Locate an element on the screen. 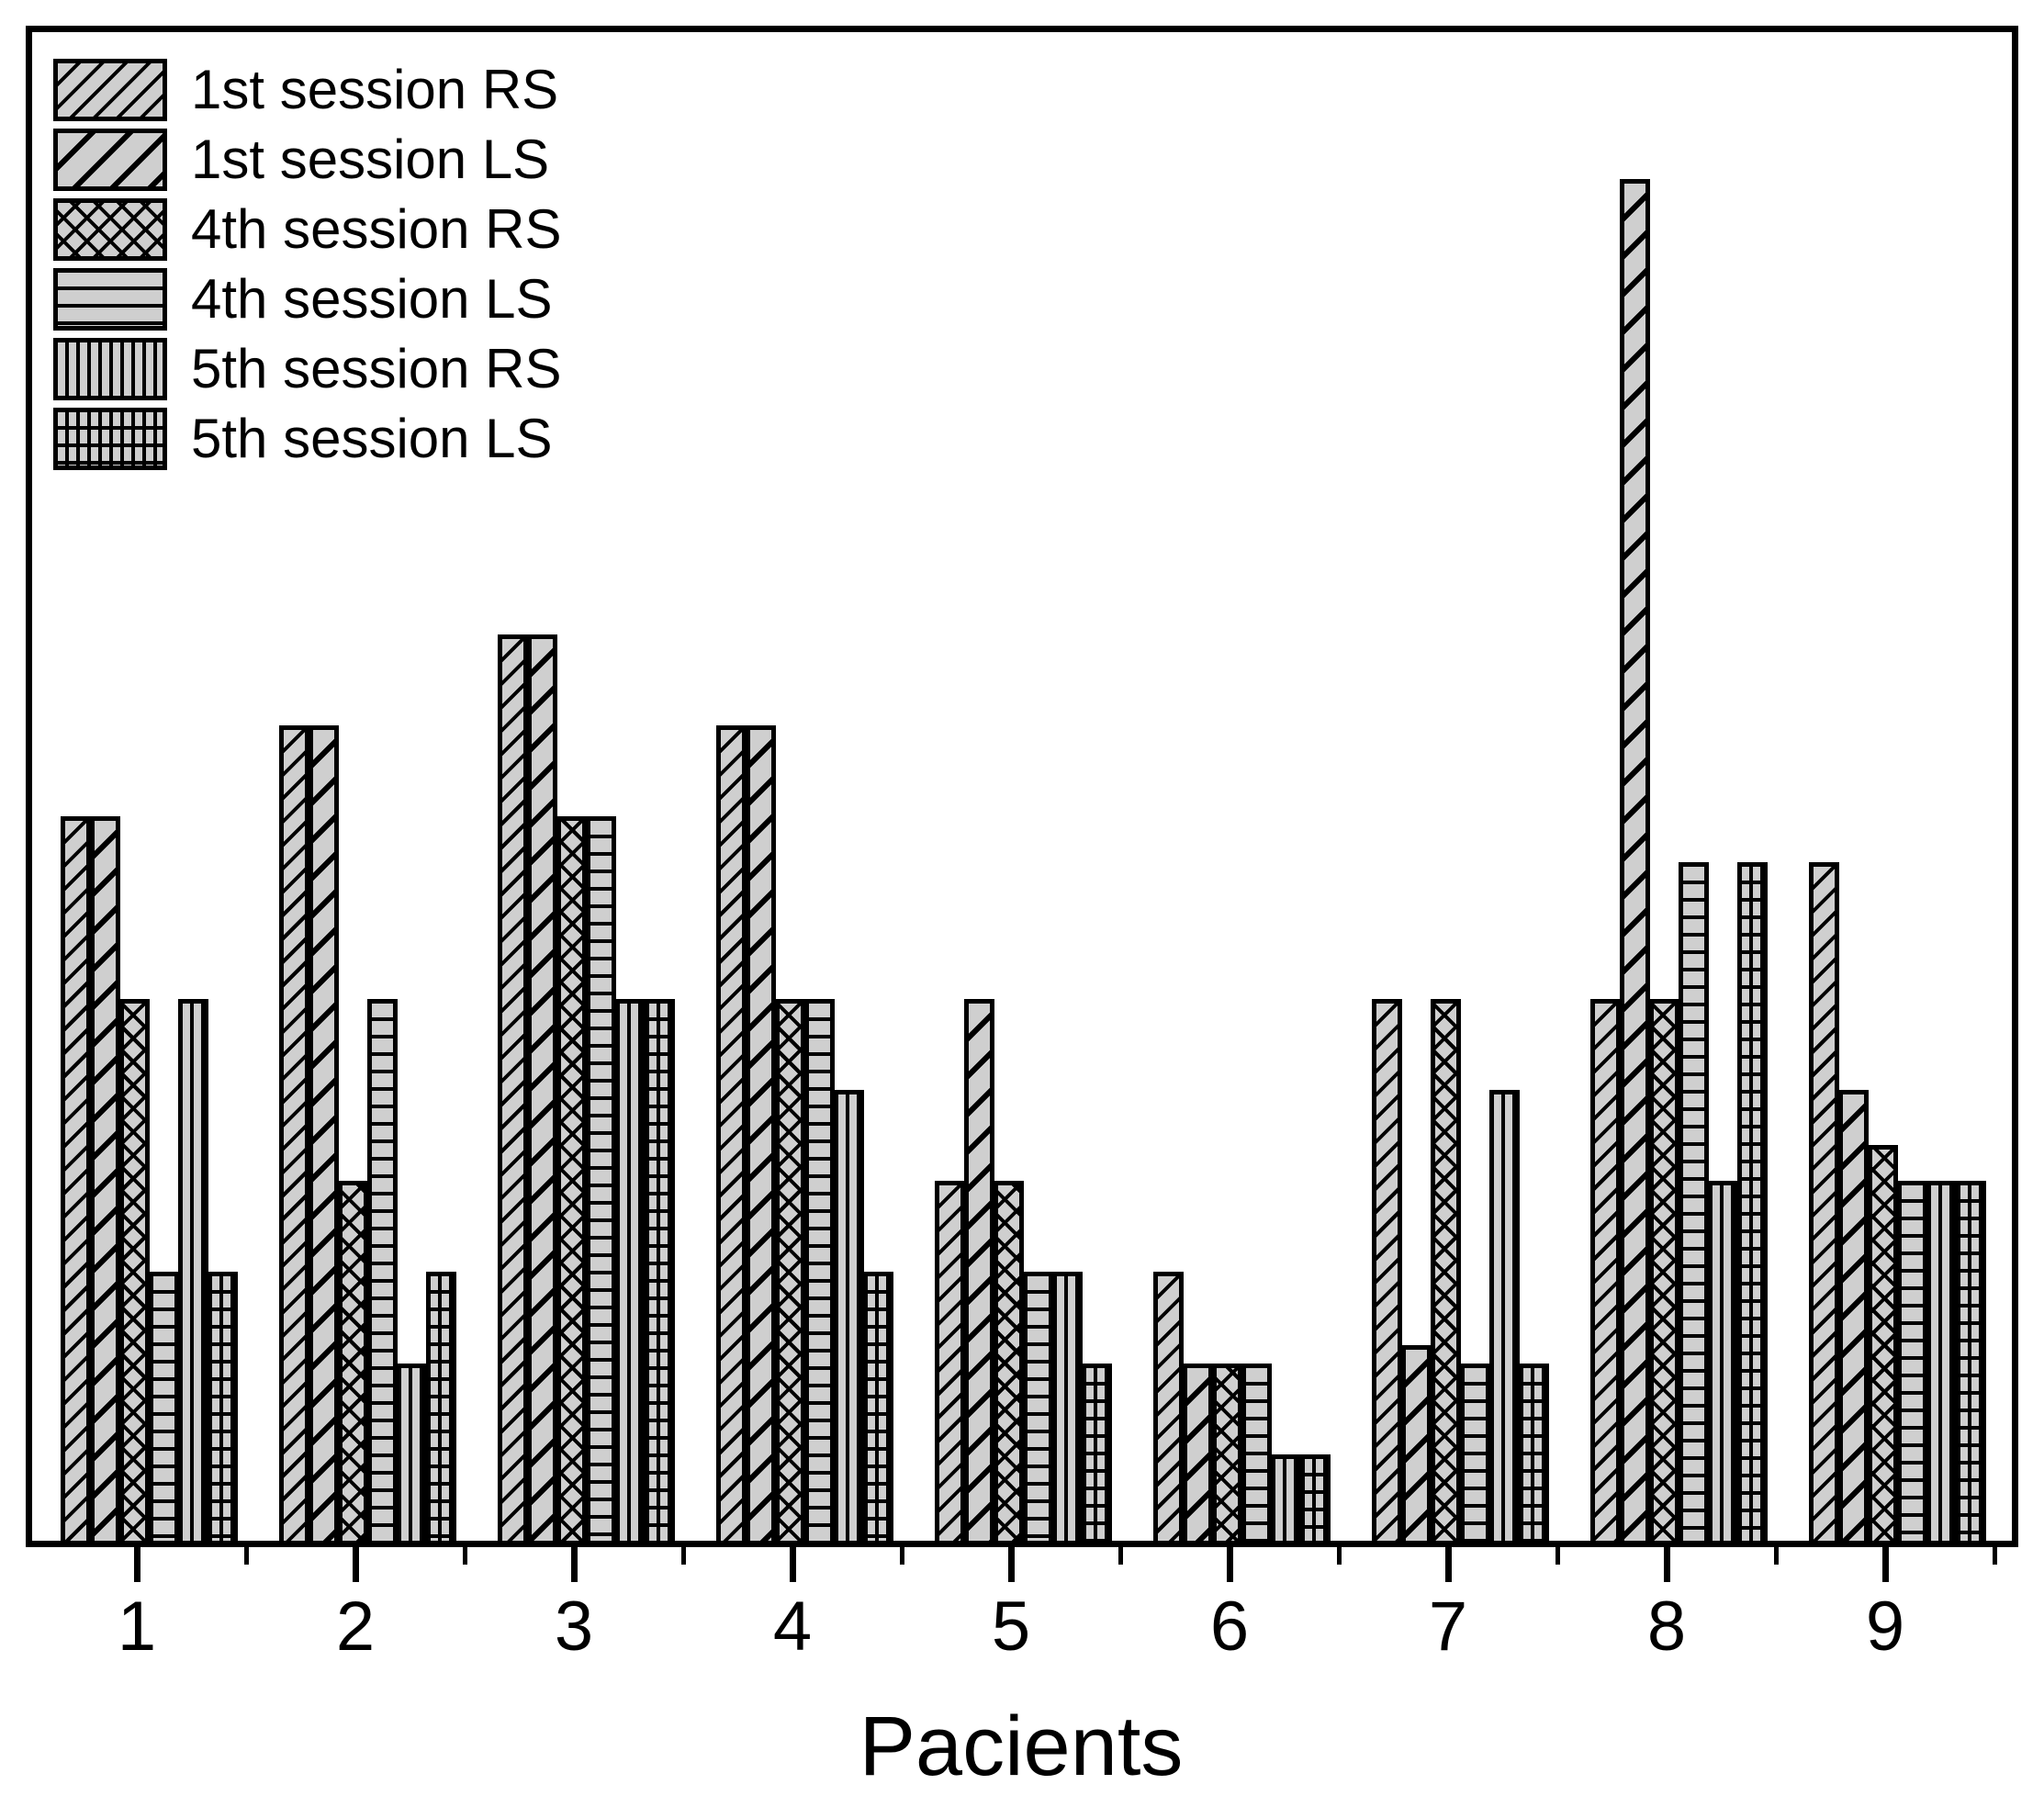 This screenshot has height=1807, width=2044. bar-patient-9-5th-session-ls is located at coordinates (1971, 1363).